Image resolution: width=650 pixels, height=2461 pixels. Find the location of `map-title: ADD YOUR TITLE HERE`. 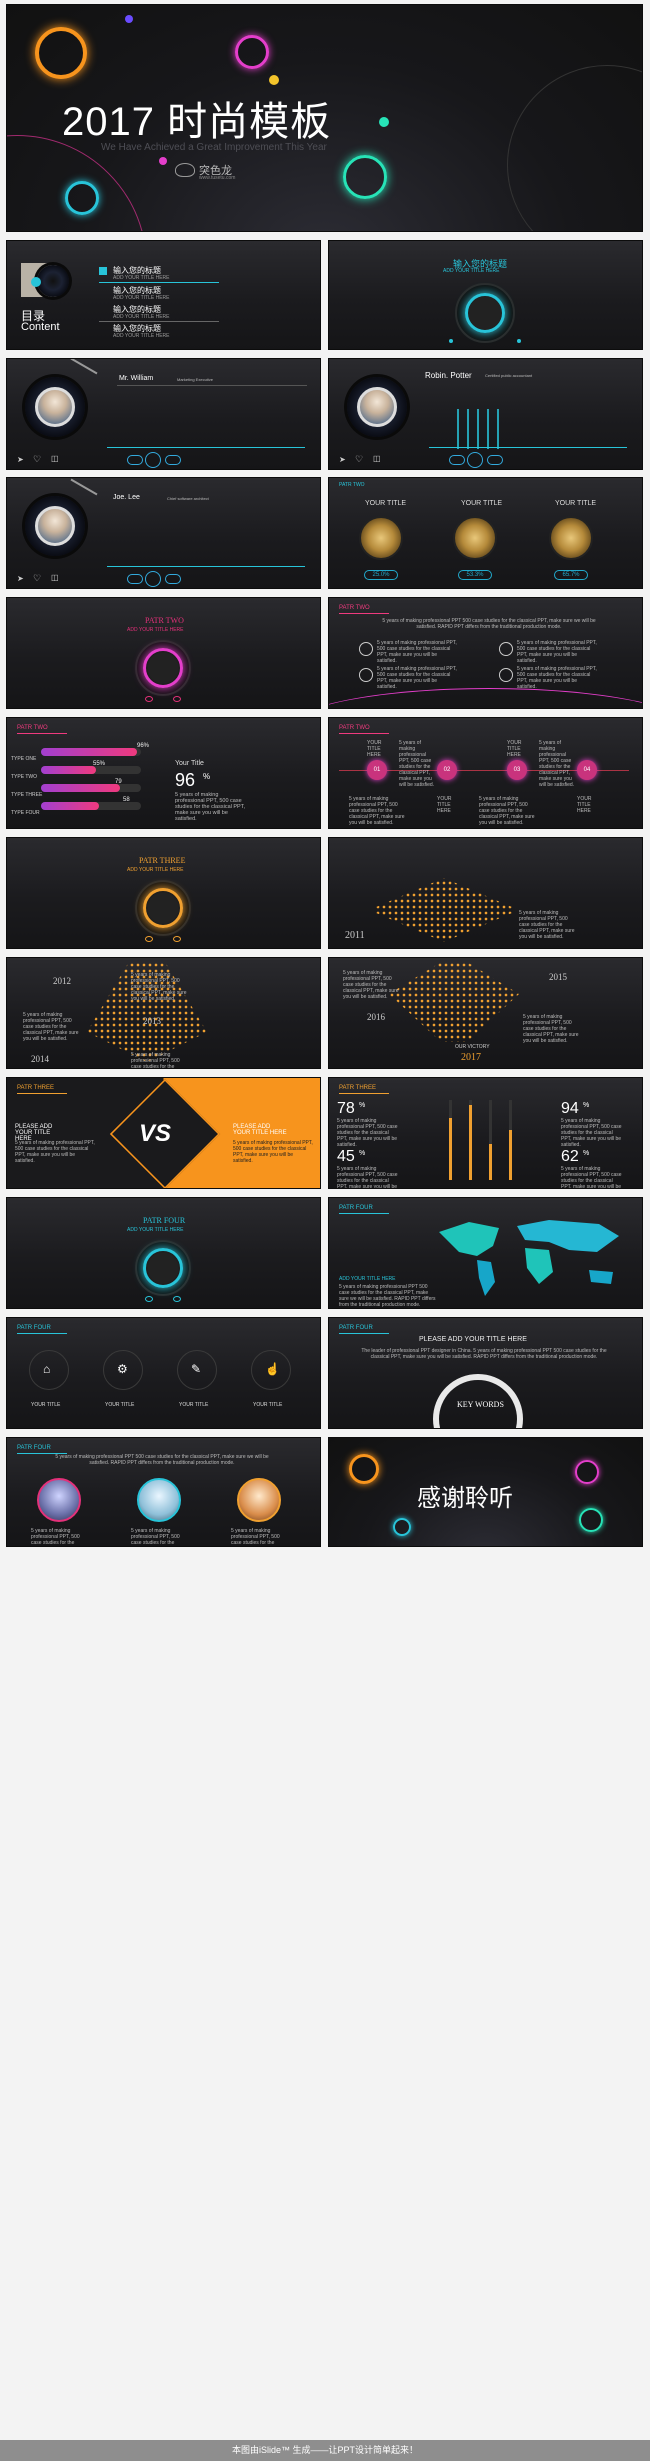

map-title: ADD YOUR TITLE HERE is located at coordinates (367, 1279).